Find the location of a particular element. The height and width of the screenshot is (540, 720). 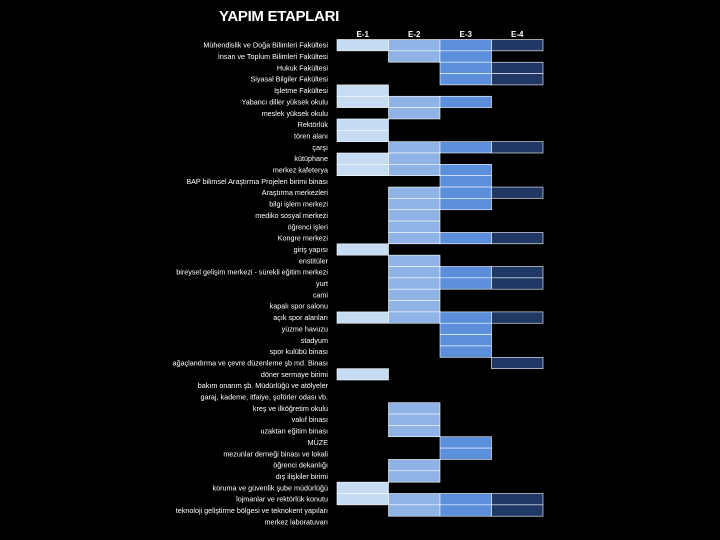

row-label: açık spor alanları is located at coordinates (300, 317).